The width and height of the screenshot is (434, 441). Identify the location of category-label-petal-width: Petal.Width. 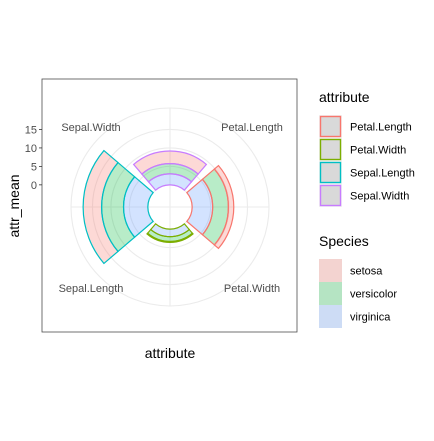
(252, 289).